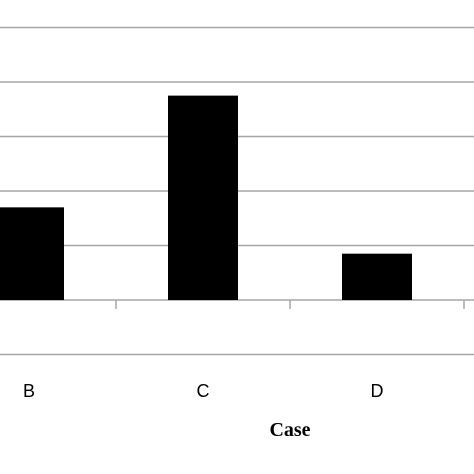 This screenshot has width=474, height=474. Describe the element at coordinates (29, 391) in the screenshot. I see `category-label-B: B` at that location.